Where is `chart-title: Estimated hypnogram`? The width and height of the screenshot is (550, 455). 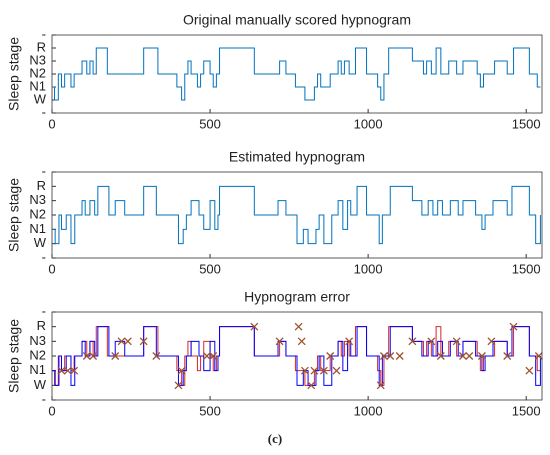 chart-title: Estimated hypnogram is located at coordinates (297, 157).